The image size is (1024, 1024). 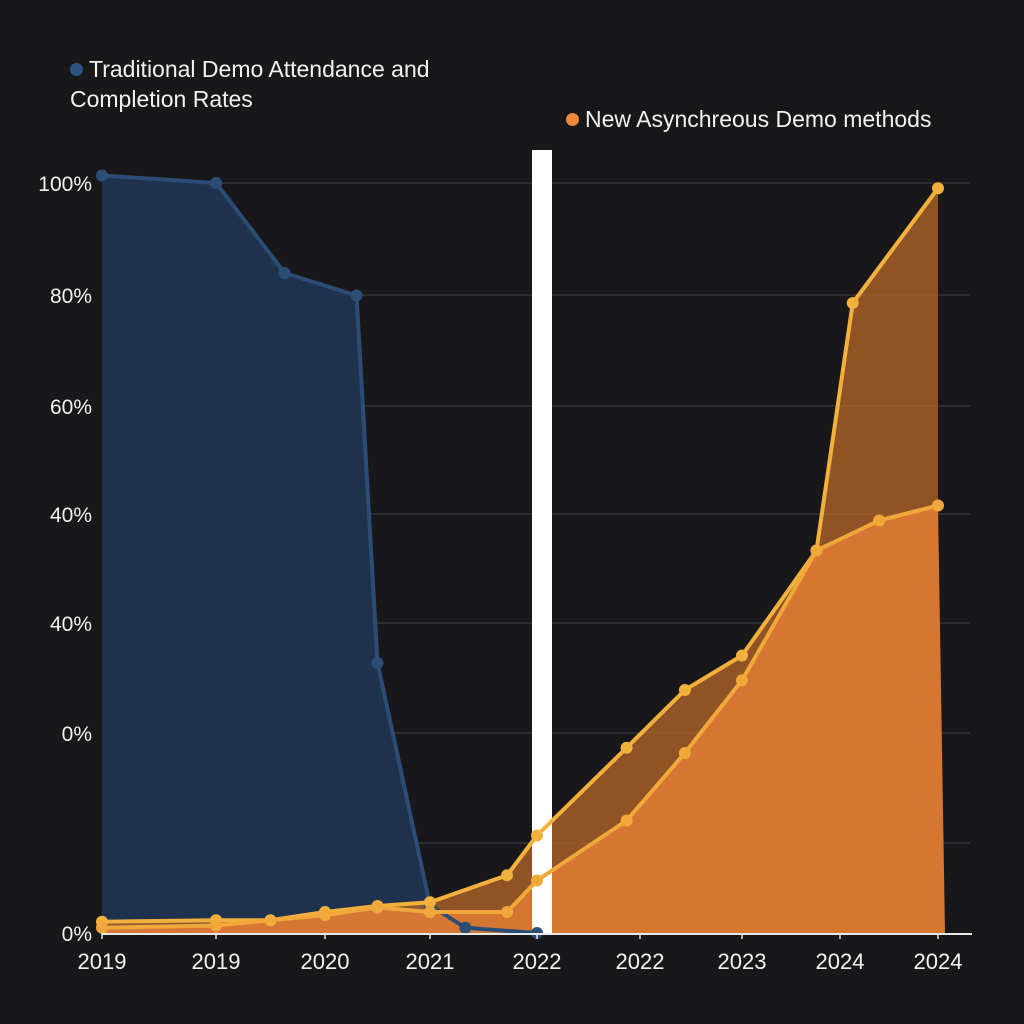 I want to click on divider-line, so click(x=542, y=542).